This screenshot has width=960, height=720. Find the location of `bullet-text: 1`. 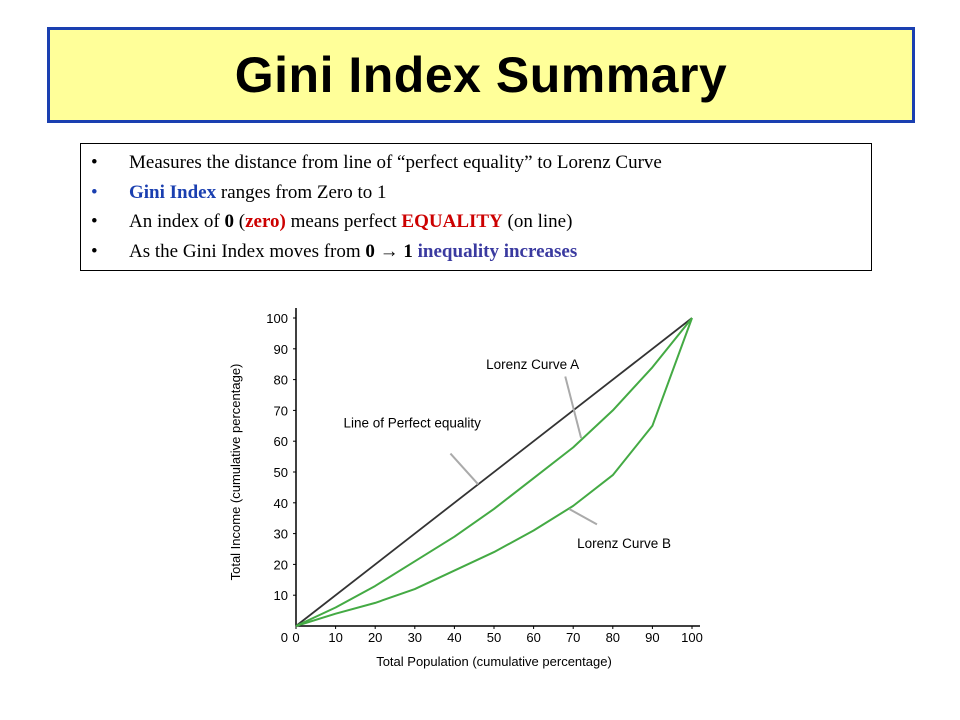

bullet-text: 1 is located at coordinates (408, 251).